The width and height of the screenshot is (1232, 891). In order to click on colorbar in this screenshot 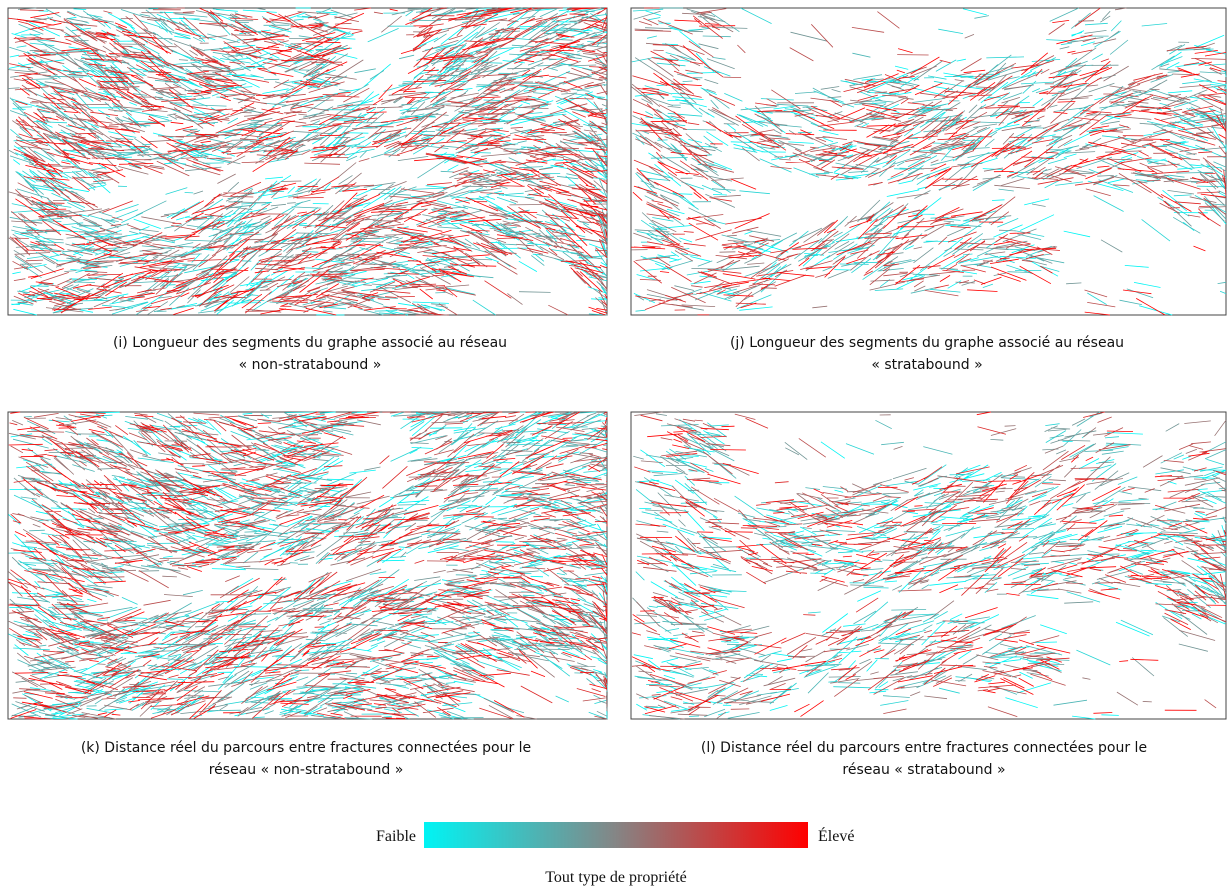, I will do `click(616, 835)`.